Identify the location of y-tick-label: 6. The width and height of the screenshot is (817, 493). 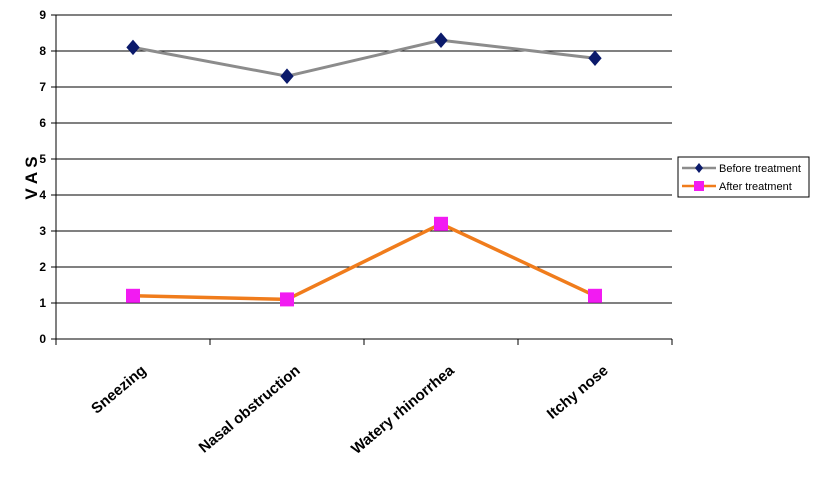
(42, 123).